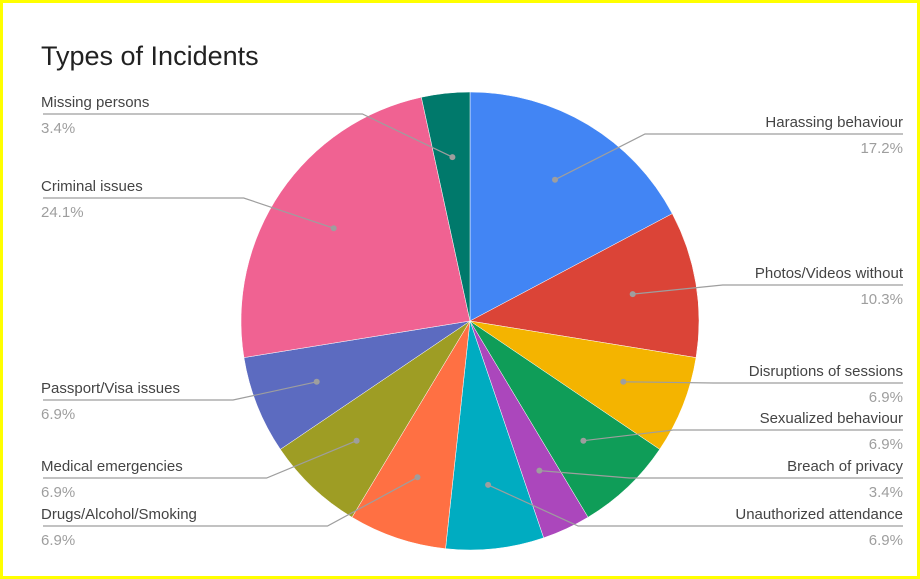 This screenshot has height=579, width=920. Describe the element at coordinates (584, 285) in the screenshot. I see `slice-photos-videos-without` at that location.